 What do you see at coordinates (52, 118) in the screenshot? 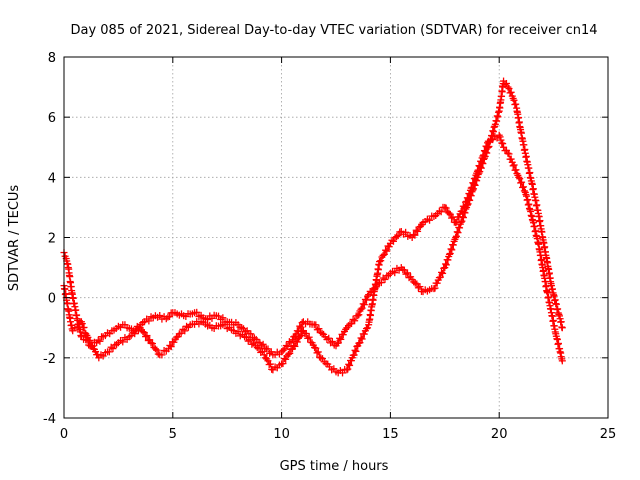
I see `y-tick-label: 6` at bounding box center [52, 118].